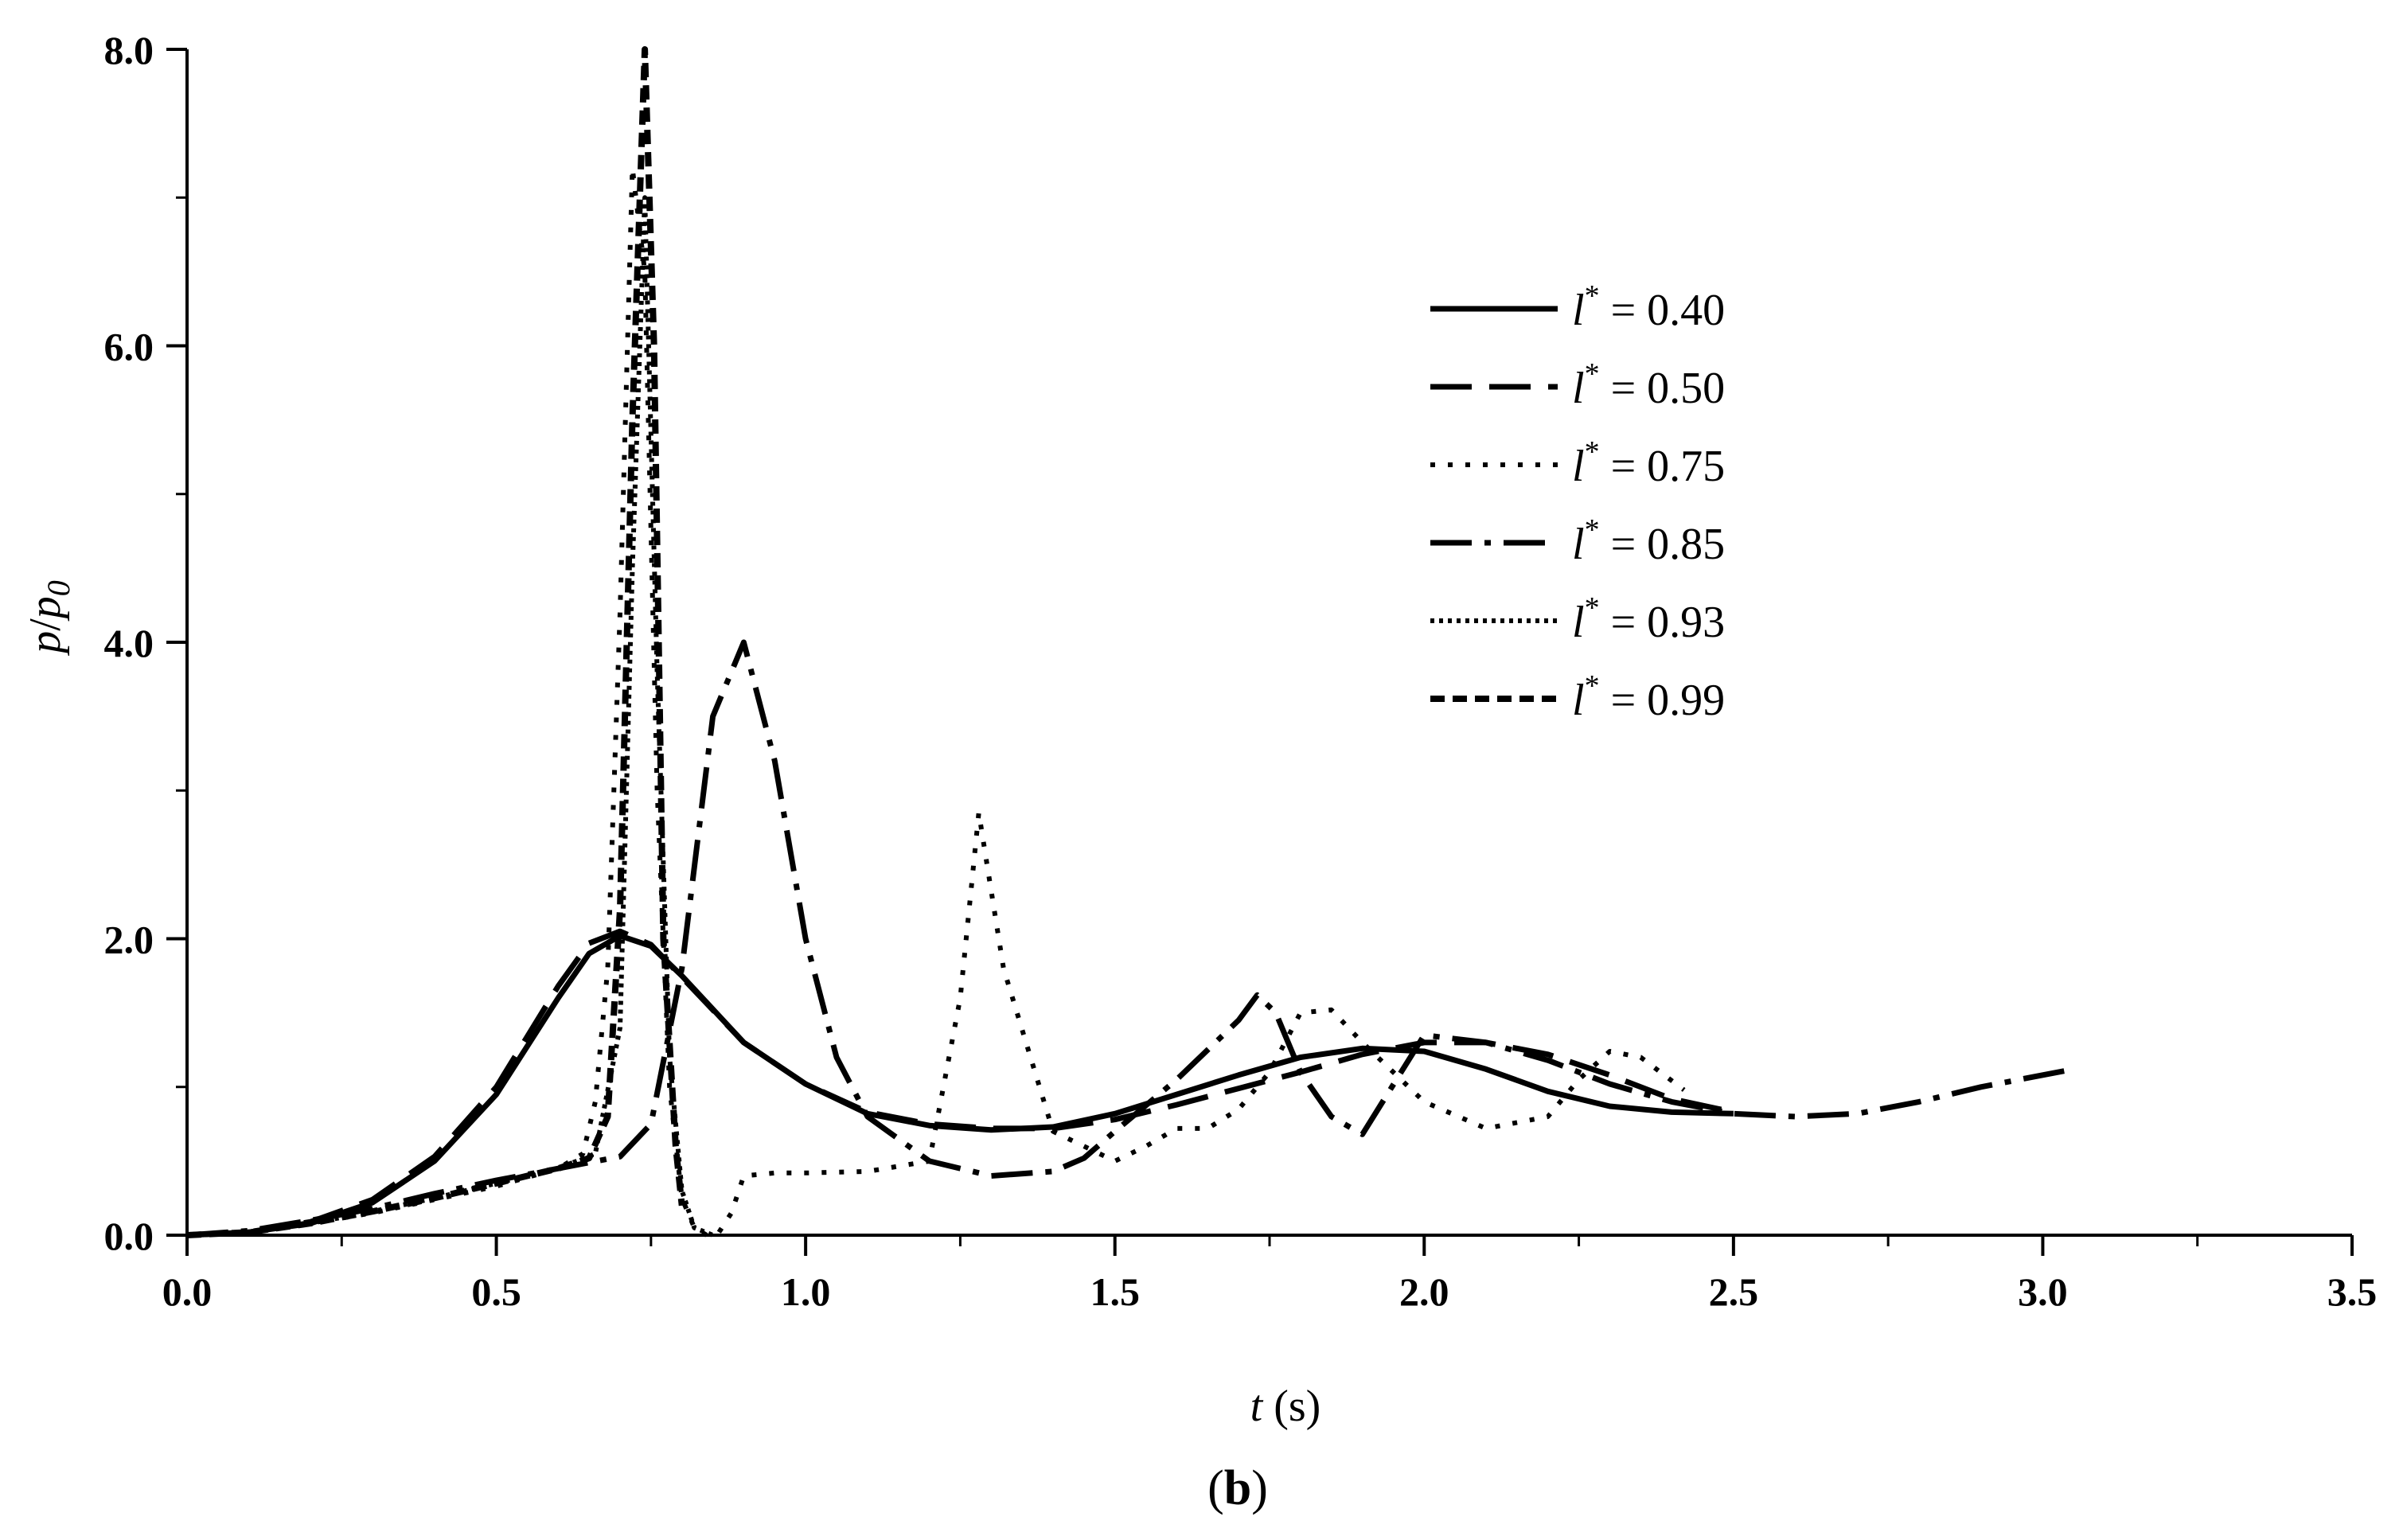  What do you see at coordinates (1424, 1291) in the screenshot?
I see `x-tick-label: 2.0` at bounding box center [1424, 1291].